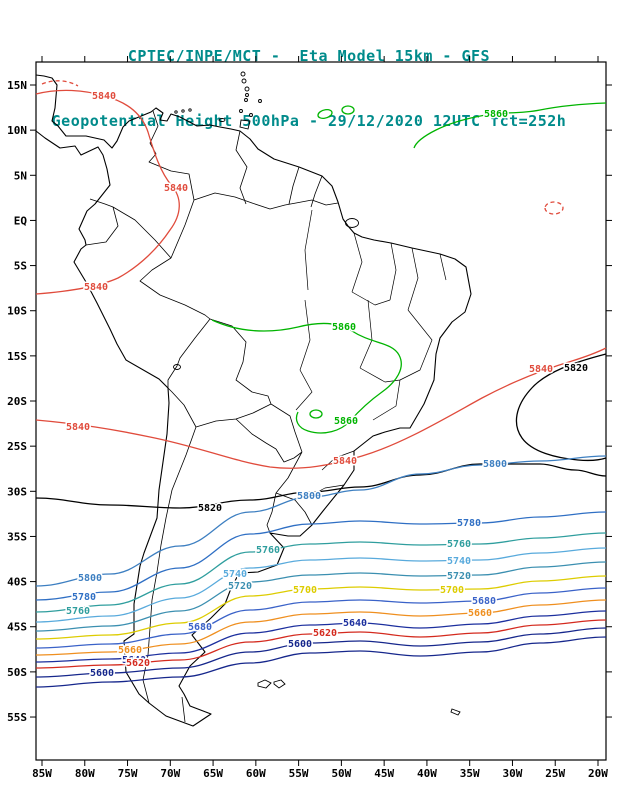  Describe the element at coordinates (21, 220) in the screenshot. I see `lat-label: EQ` at that location.